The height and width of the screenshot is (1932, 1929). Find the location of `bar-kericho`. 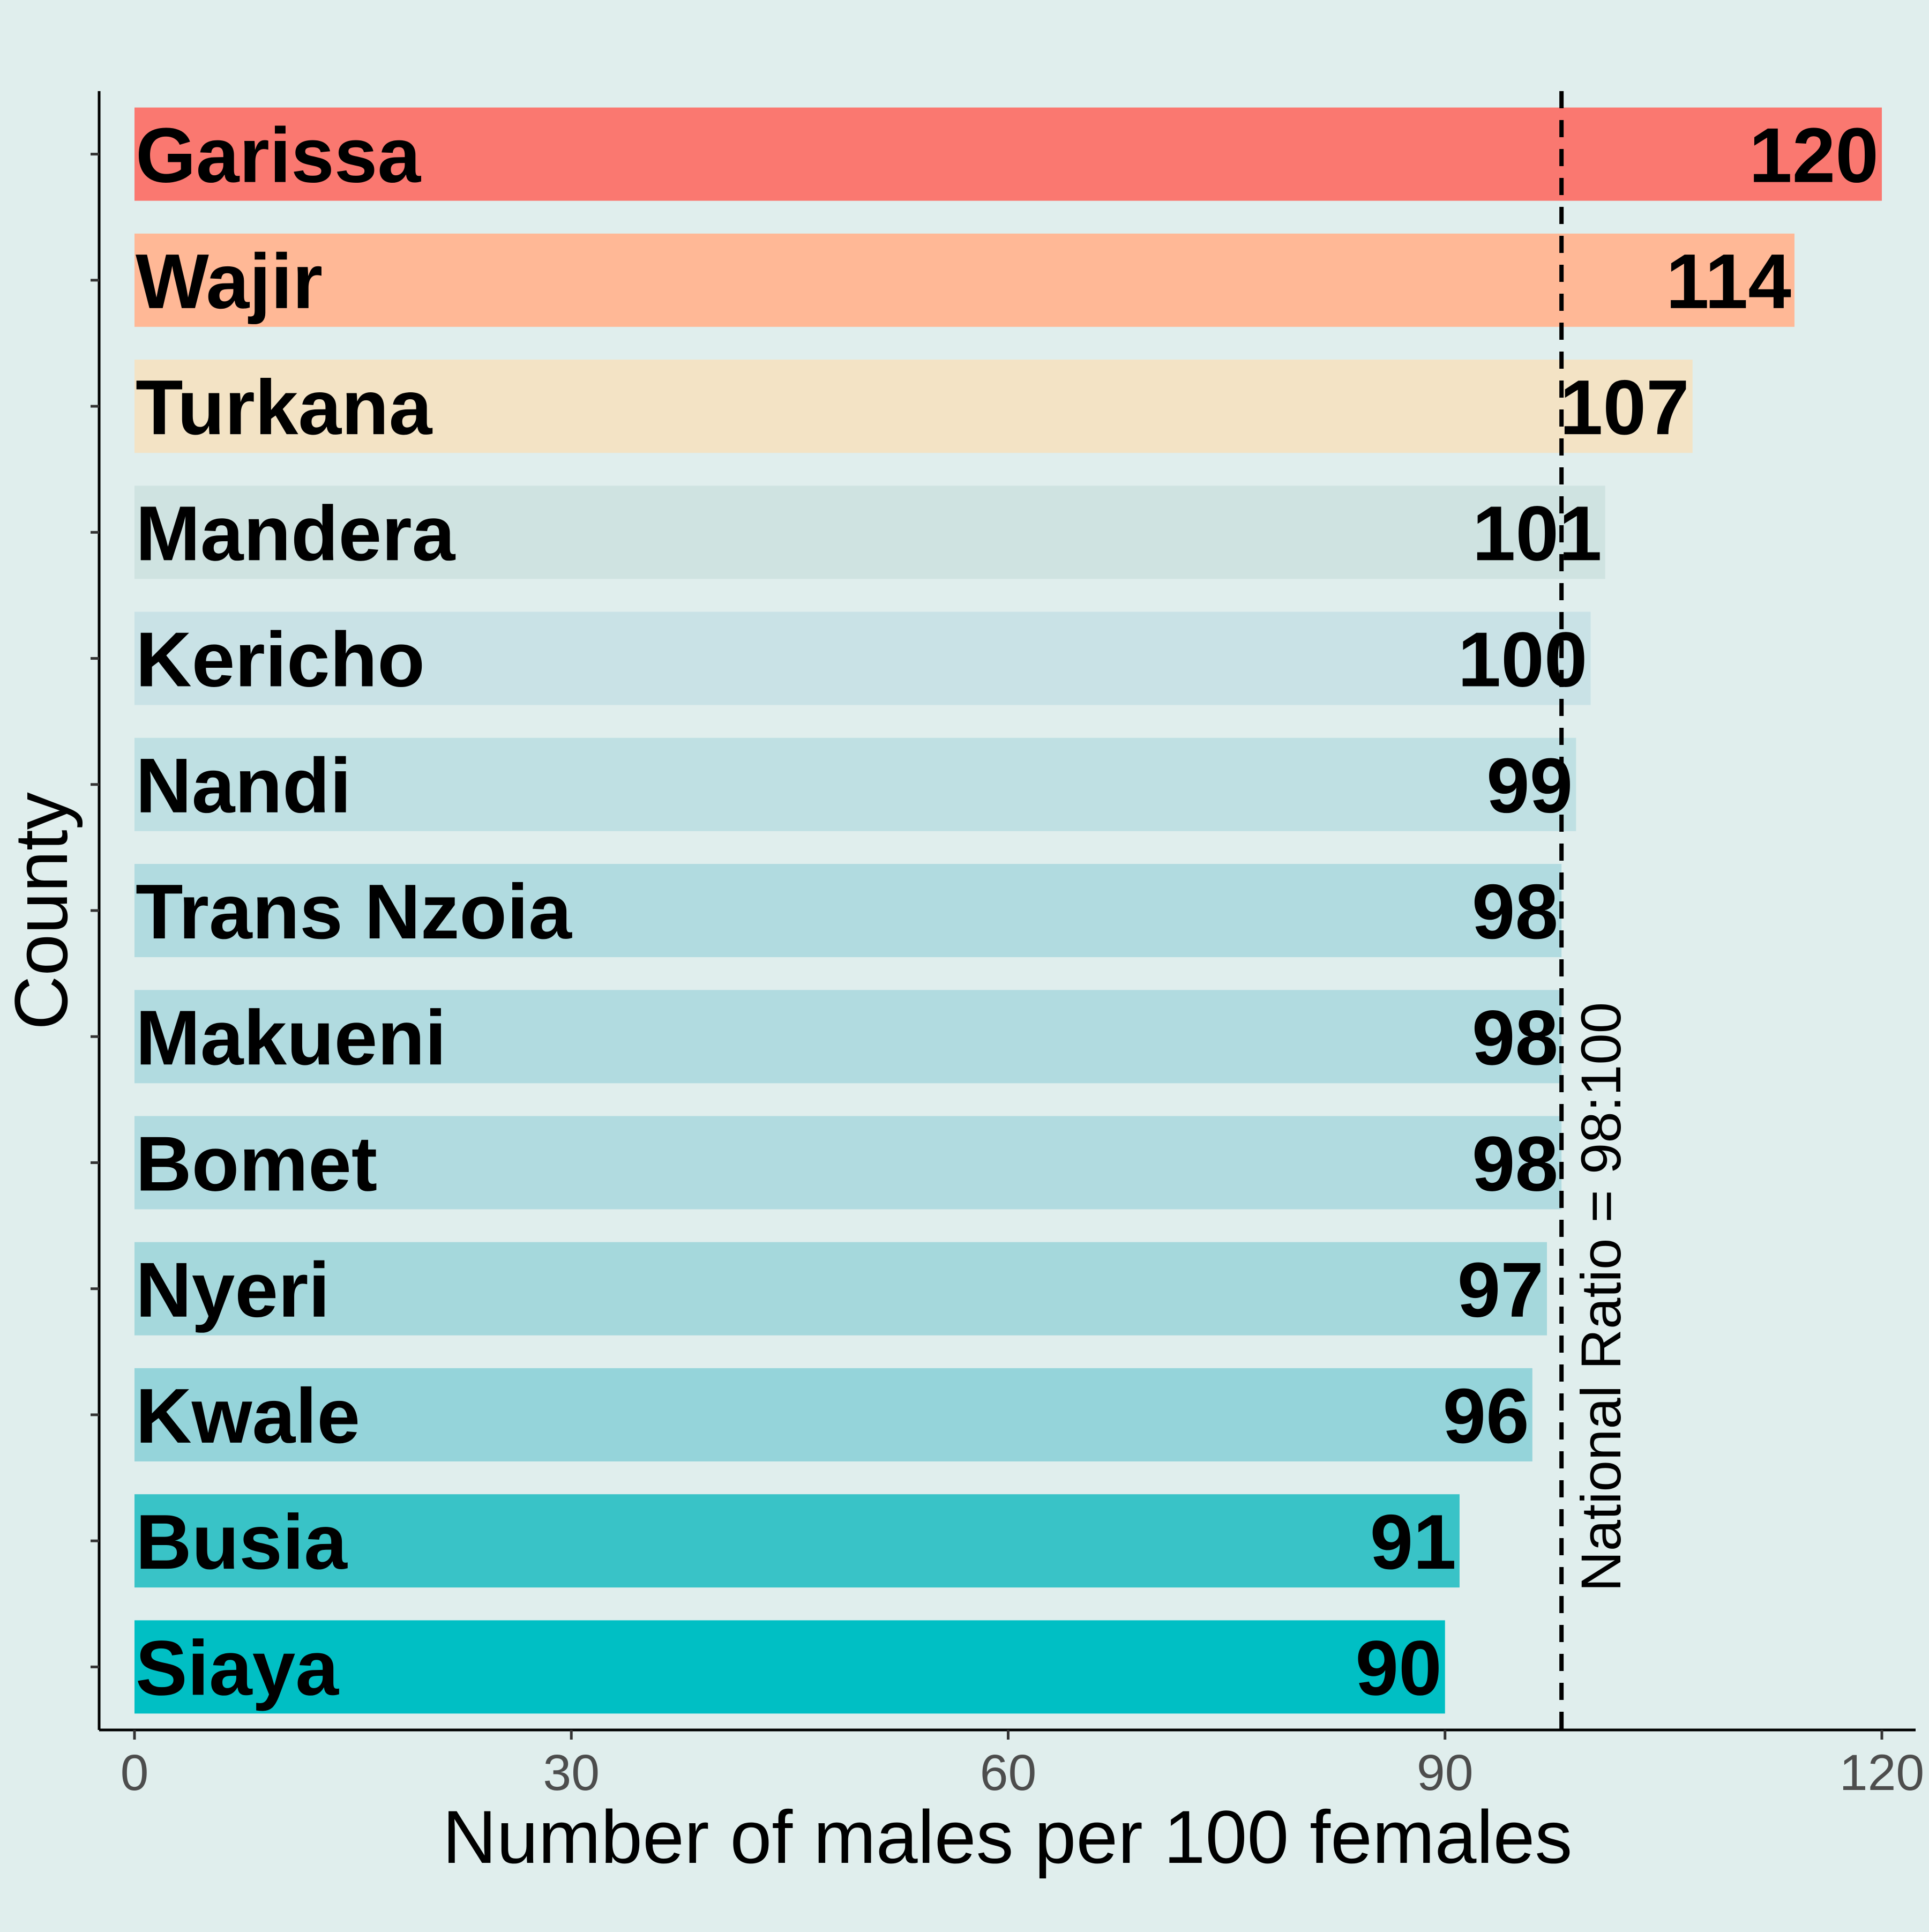

bar-kericho is located at coordinates (862, 658).